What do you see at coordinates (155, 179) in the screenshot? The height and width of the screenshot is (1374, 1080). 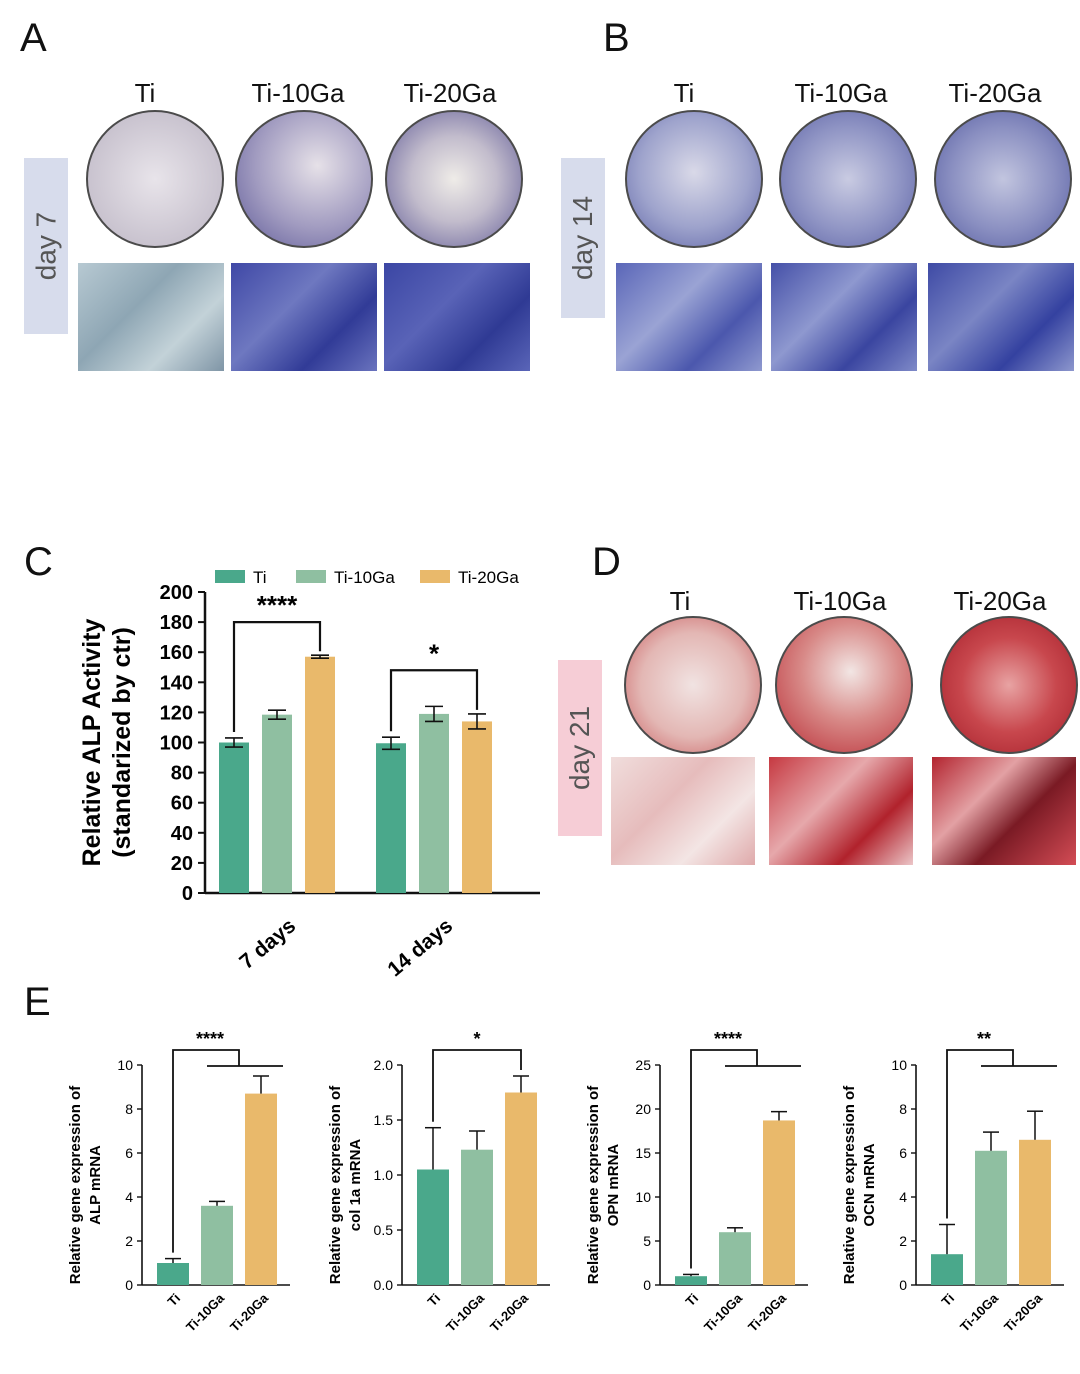 I see `panel-a-dish-ti` at bounding box center [155, 179].